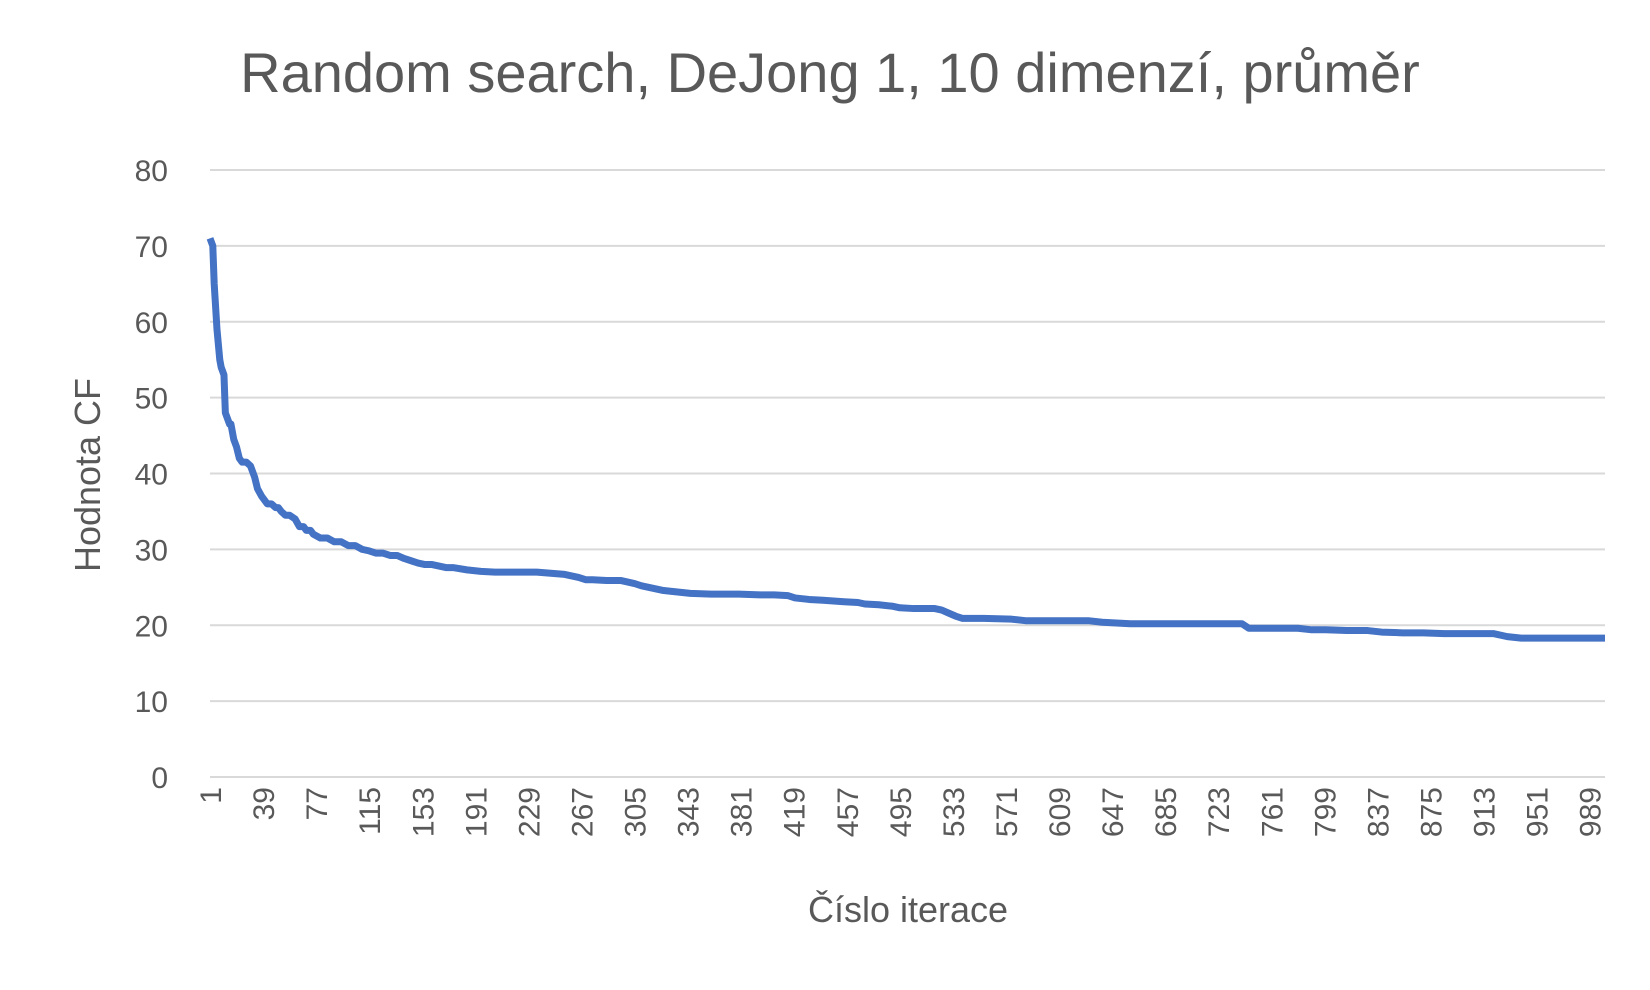  Describe the element at coordinates (848, 812) in the screenshot. I see `x-tick-label: 457` at that location.